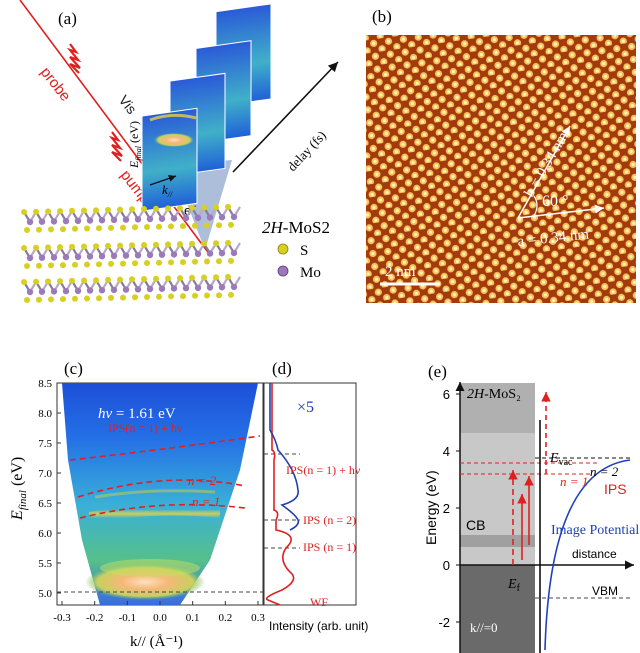  What do you see at coordinates (446, 394) in the screenshot?
I see `e-ytick-label: 6` at bounding box center [446, 394].